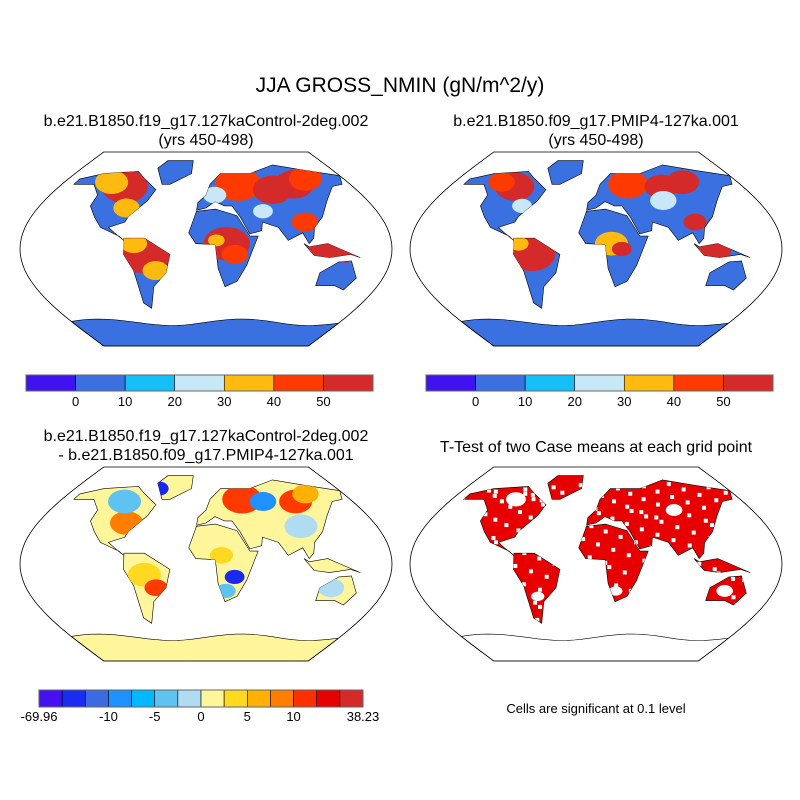  I want to click on colorbar-bottom, so click(201, 698).